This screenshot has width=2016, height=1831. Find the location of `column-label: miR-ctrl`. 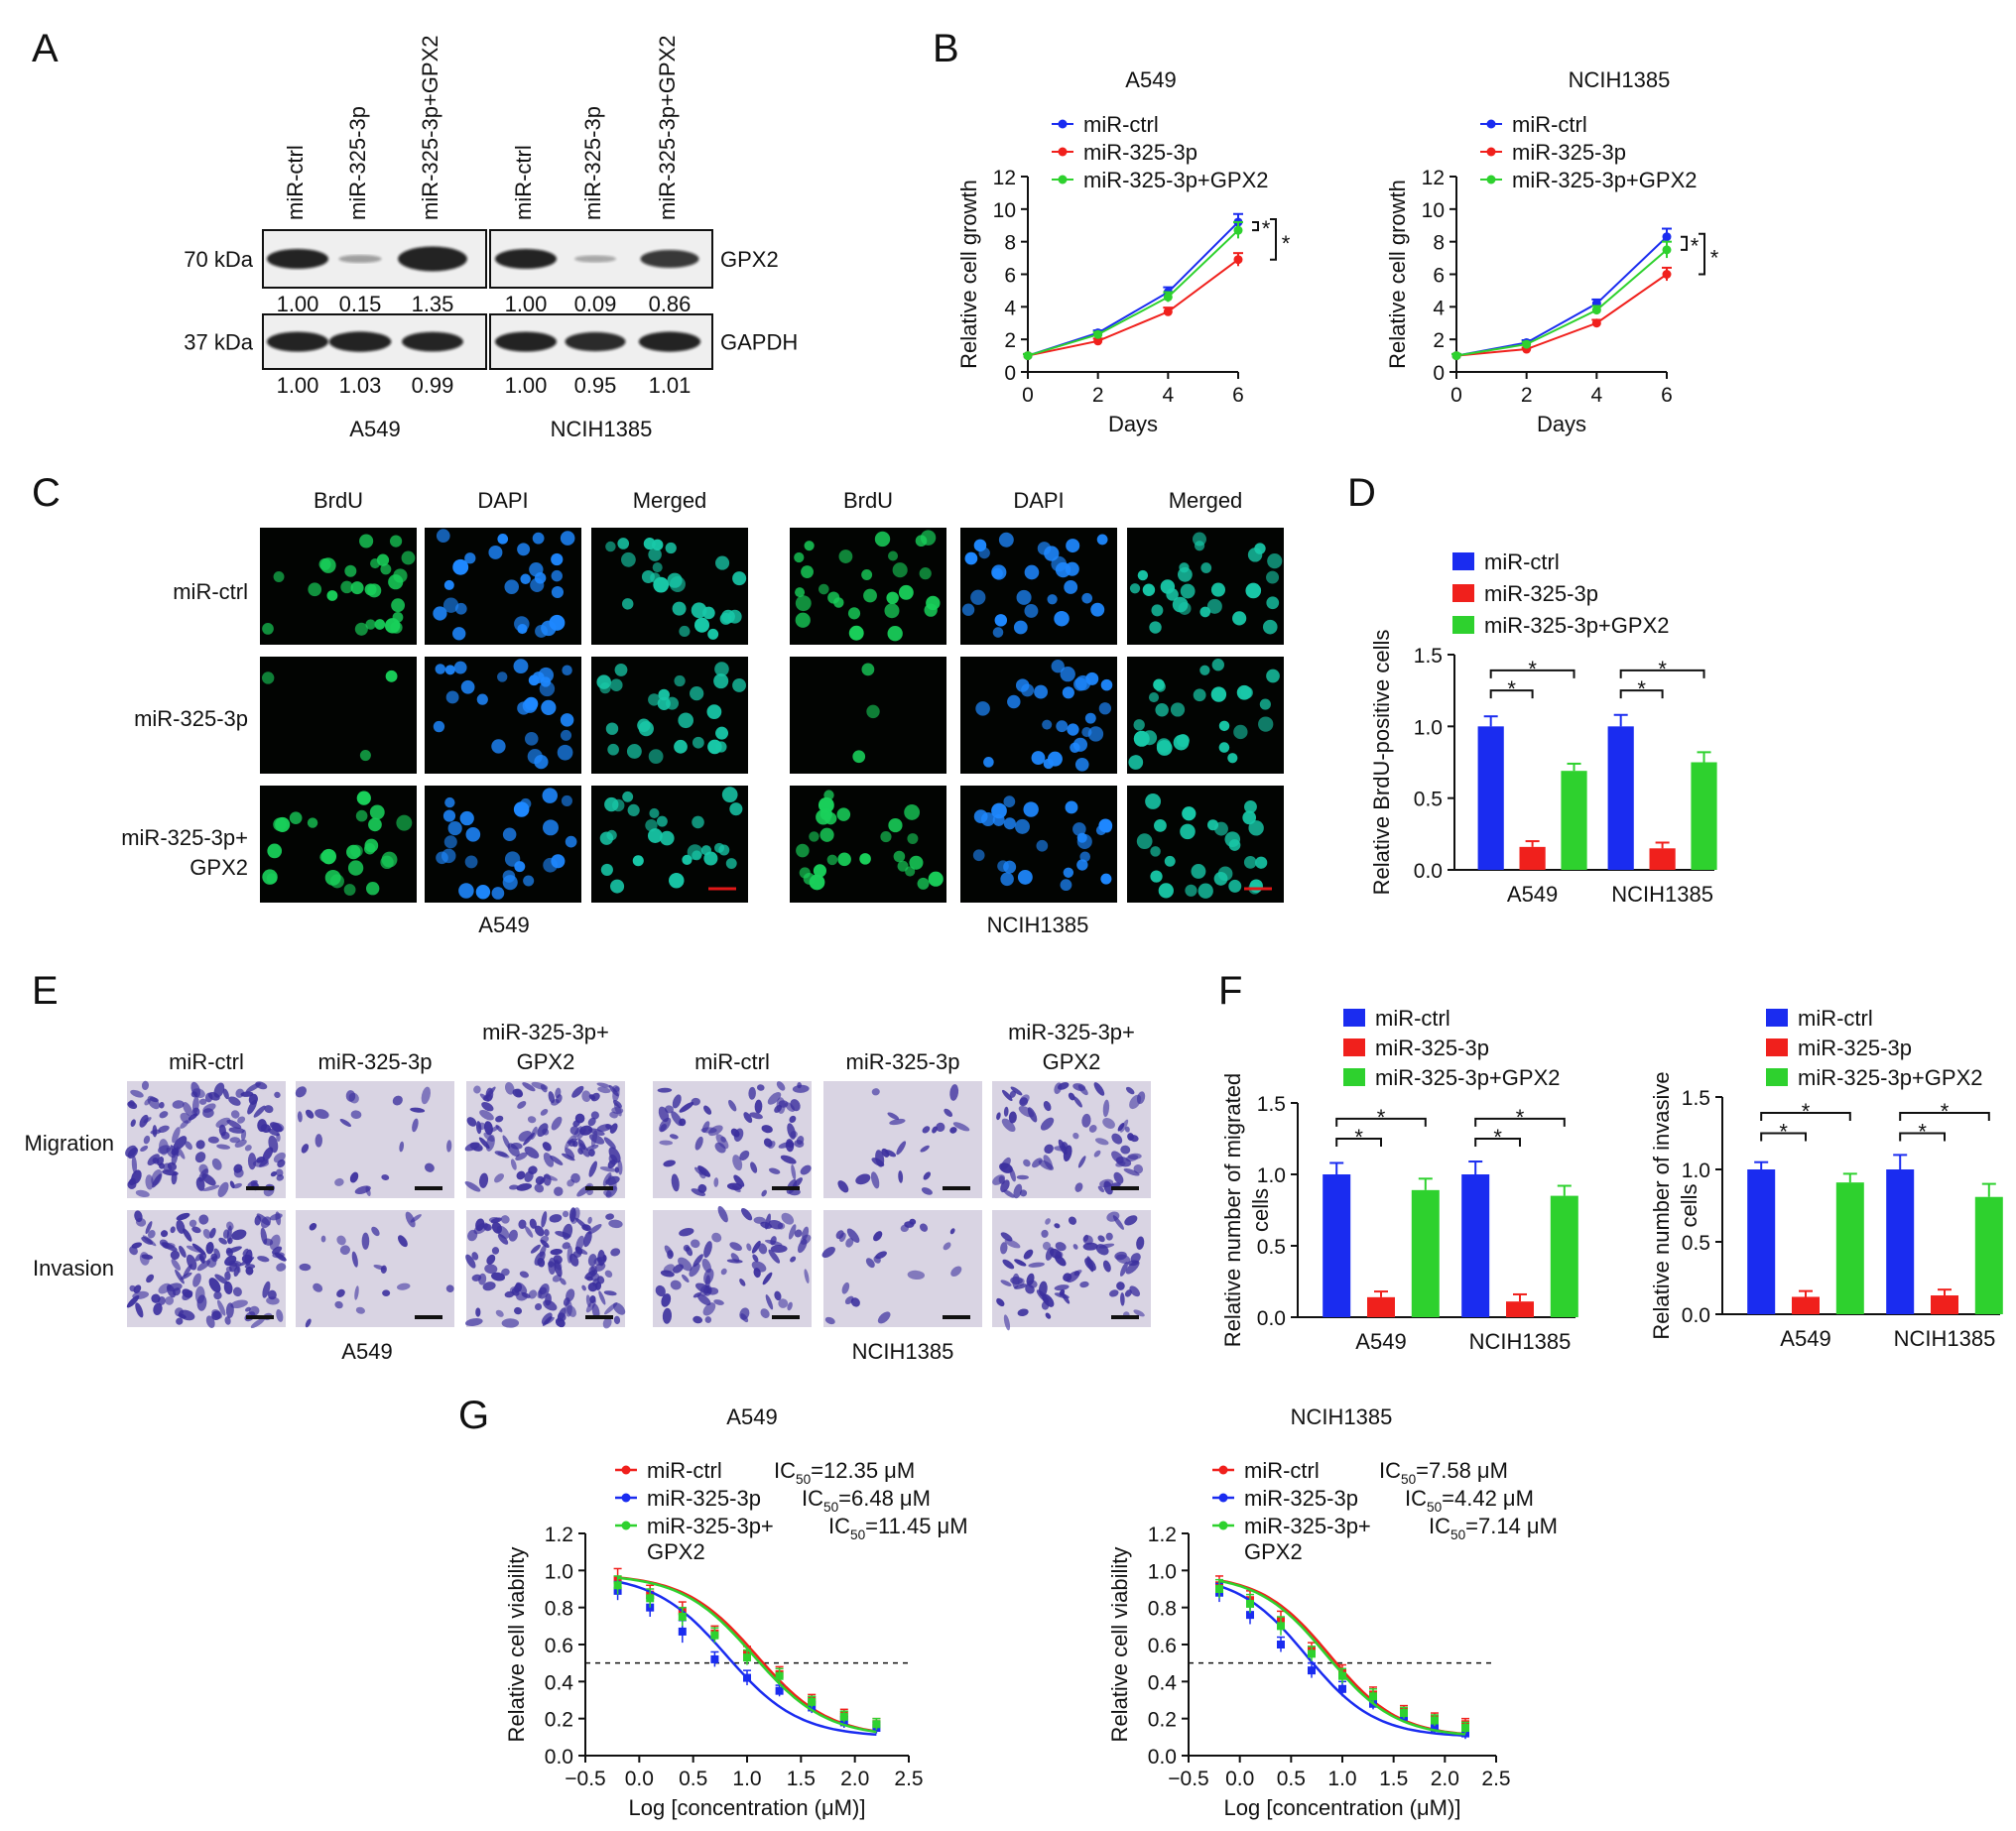

column-label: miR-ctrl is located at coordinates (206, 1061).